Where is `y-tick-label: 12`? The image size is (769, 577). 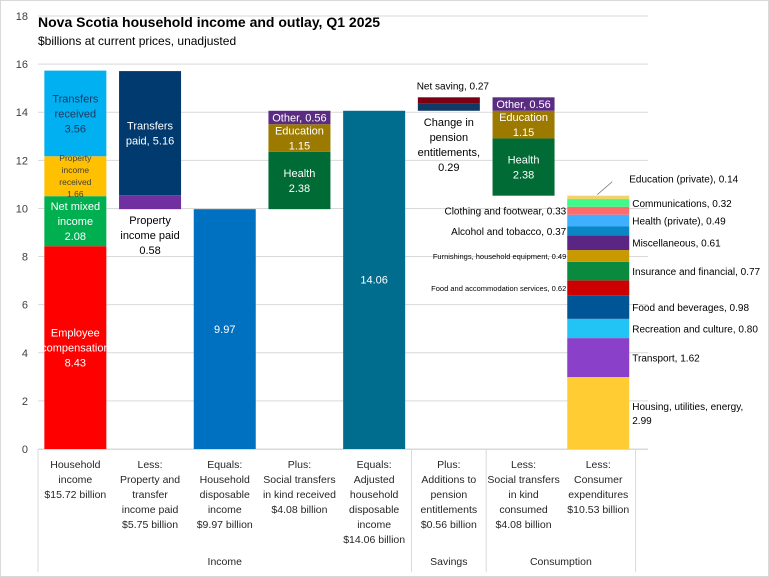
y-tick-label: 12 is located at coordinates (22, 161).